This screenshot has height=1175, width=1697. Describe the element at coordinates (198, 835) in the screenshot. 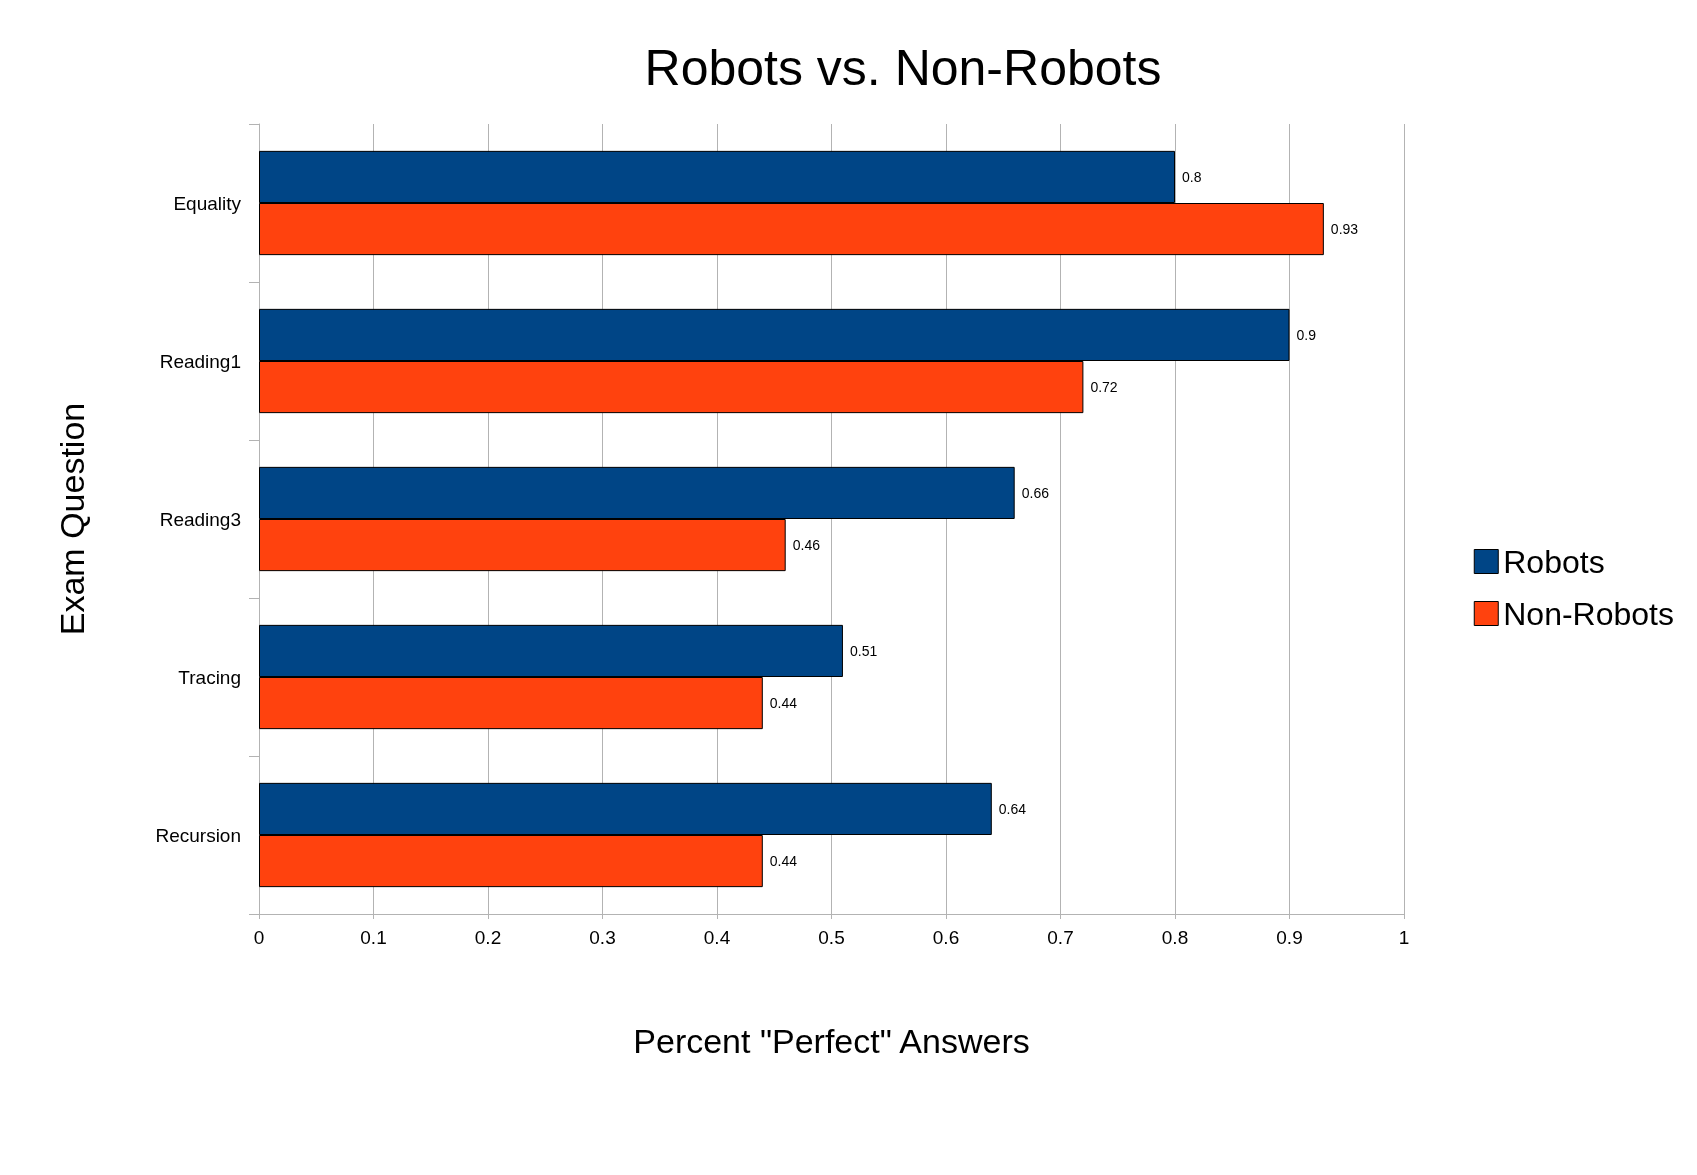

I see `y-tick-label: Recursion` at that location.